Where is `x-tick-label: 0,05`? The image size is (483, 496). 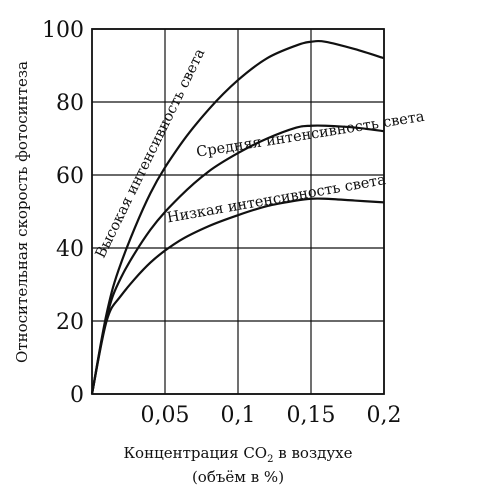 x-tick-label: 0,05 is located at coordinates (165, 415).